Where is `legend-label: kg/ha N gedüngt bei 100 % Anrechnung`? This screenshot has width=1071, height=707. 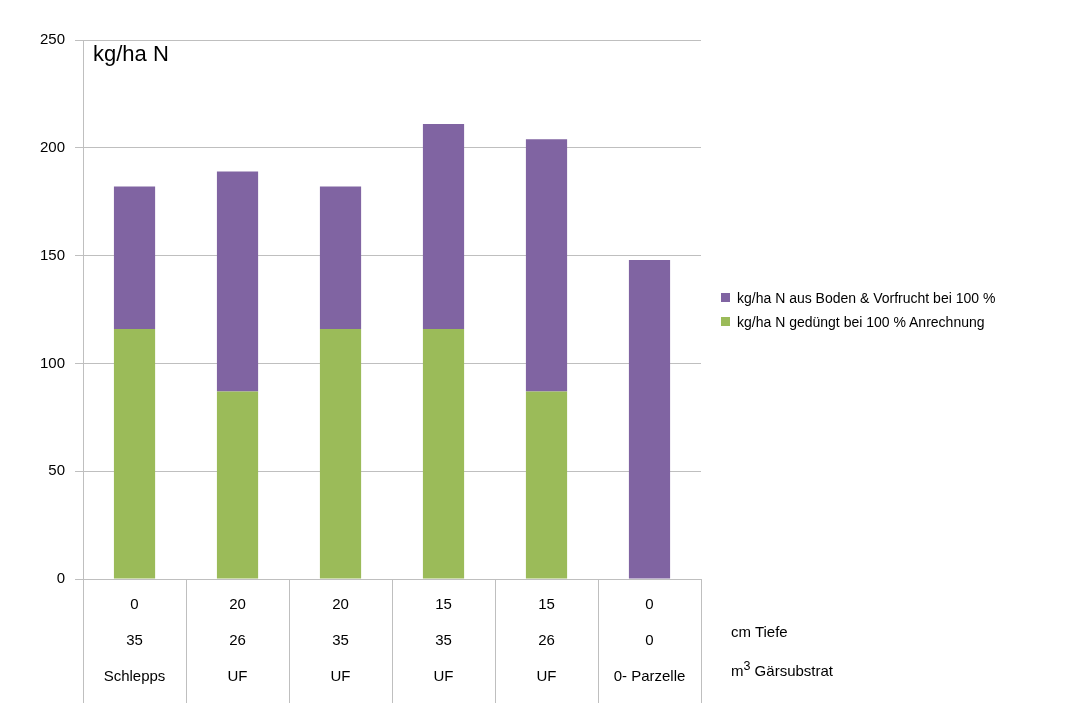 legend-label: kg/ha N gedüngt bei 100 % Anrechnung is located at coordinates (861, 321).